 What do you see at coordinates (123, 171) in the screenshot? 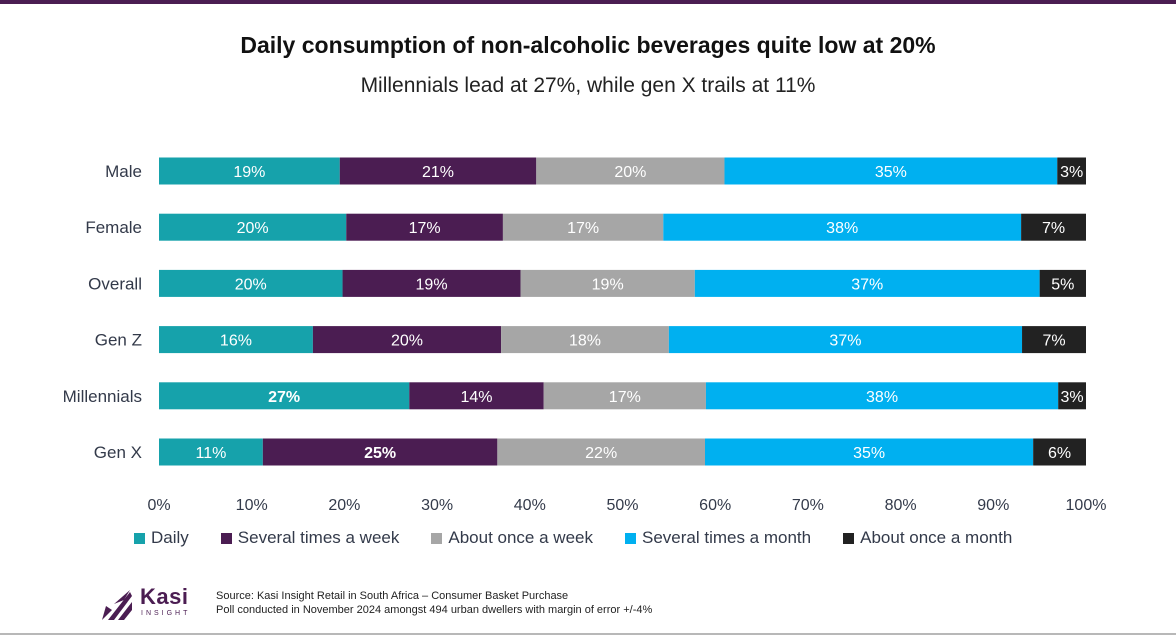
I see `category-label-male: Male` at bounding box center [123, 171].